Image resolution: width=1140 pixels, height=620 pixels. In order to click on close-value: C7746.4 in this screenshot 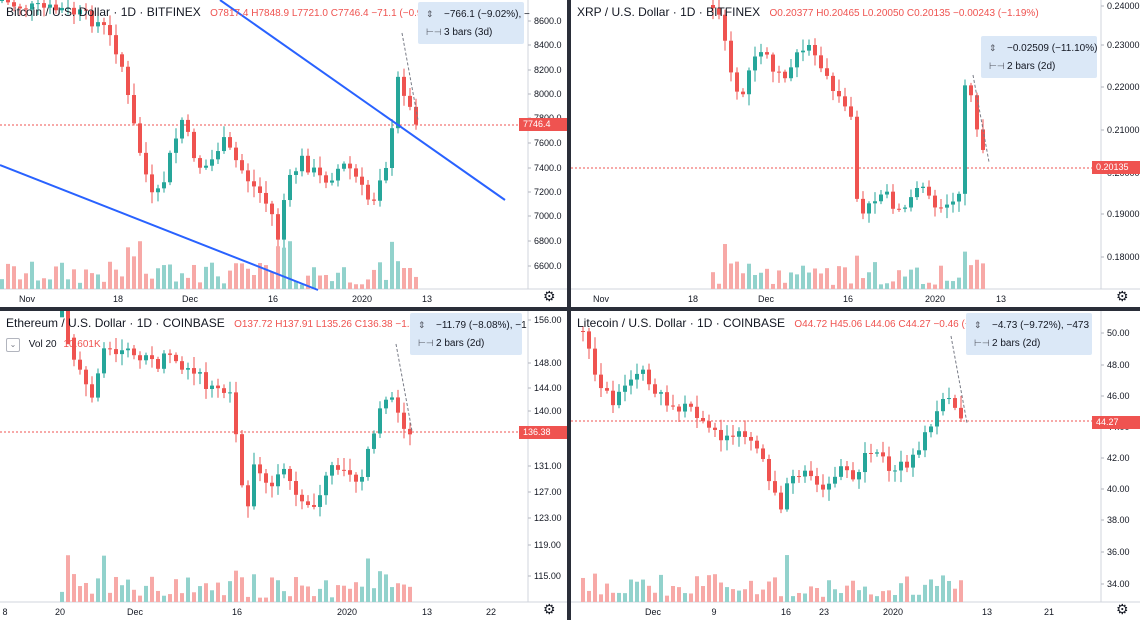, I will do `click(349, 13)`.